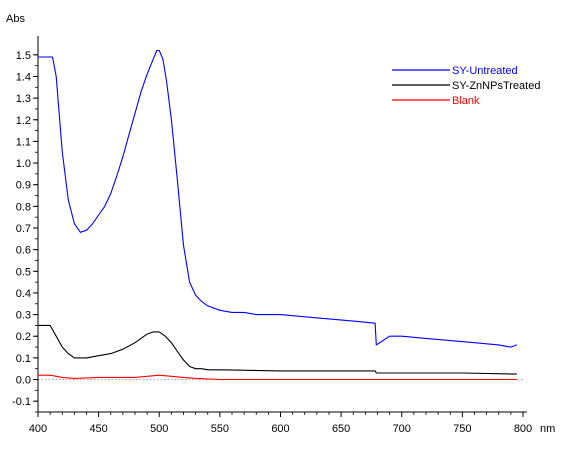 The height and width of the screenshot is (461, 569). What do you see at coordinates (23, 99) in the screenshot?
I see `y-tick-label: 1.3` at bounding box center [23, 99].